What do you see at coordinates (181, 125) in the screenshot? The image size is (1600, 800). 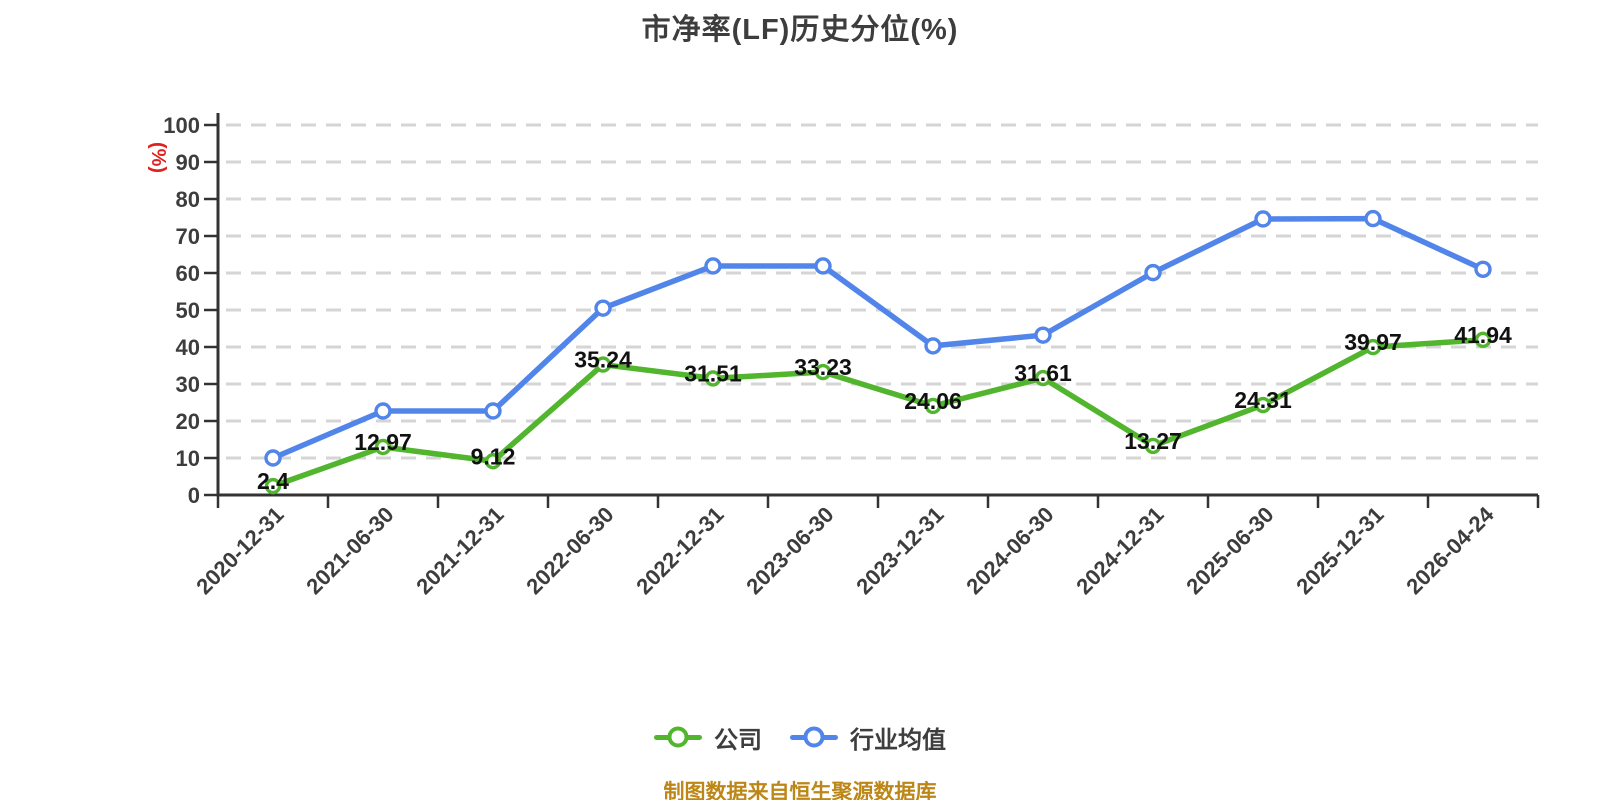 I see `y-tick-label: 100` at bounding box center [181, 125].